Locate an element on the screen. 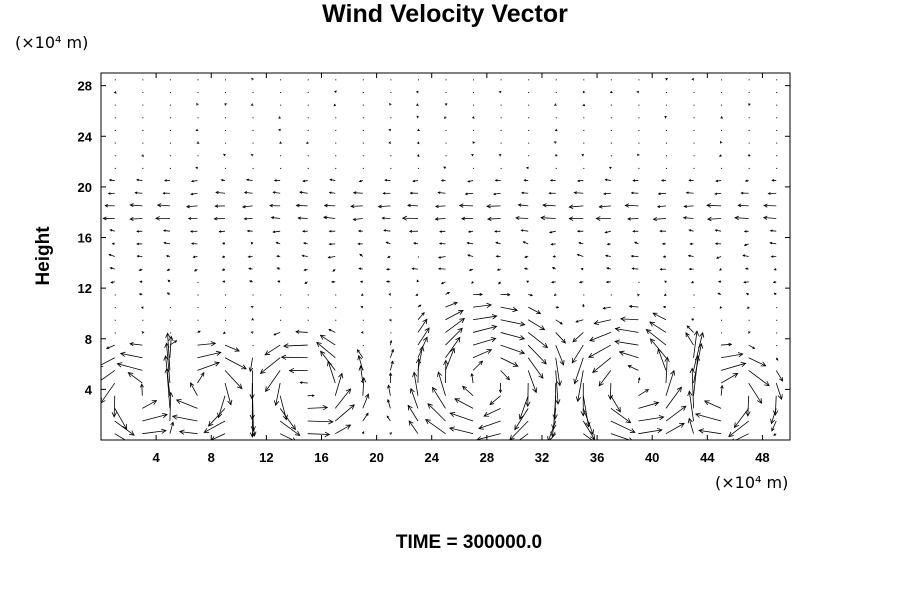 The height and width of the screenshot is (600, 900). chart-title: Wind Velocity Vector is located at coordinates (445, 14).